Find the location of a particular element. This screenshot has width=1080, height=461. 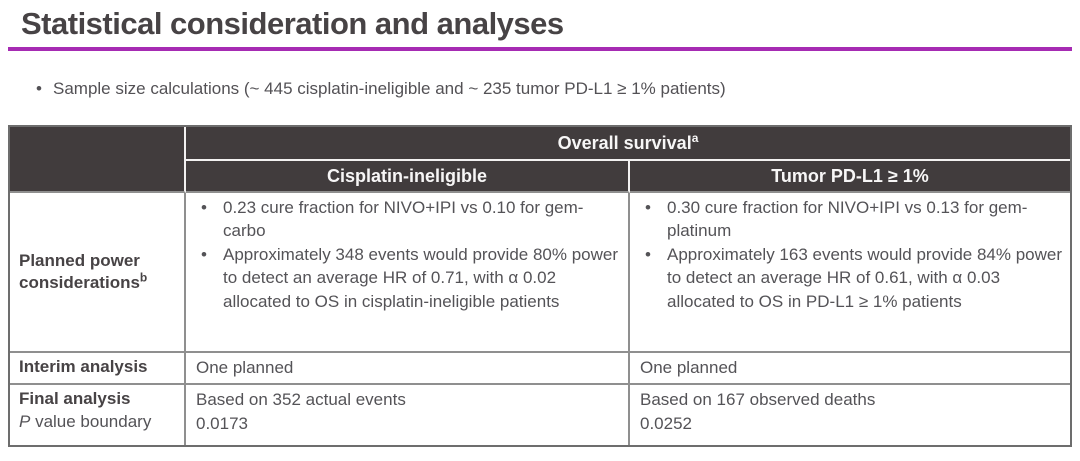

overall-survival-label: Overall survival is located at coordinates (624, 142).